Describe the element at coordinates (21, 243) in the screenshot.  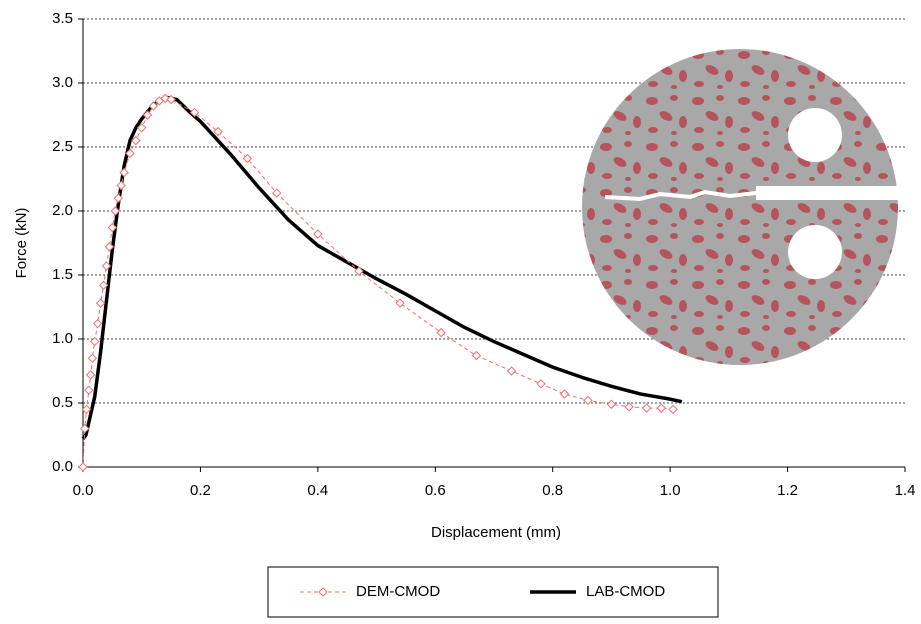
I see `y-axis-label: Force (kN)` at that location.